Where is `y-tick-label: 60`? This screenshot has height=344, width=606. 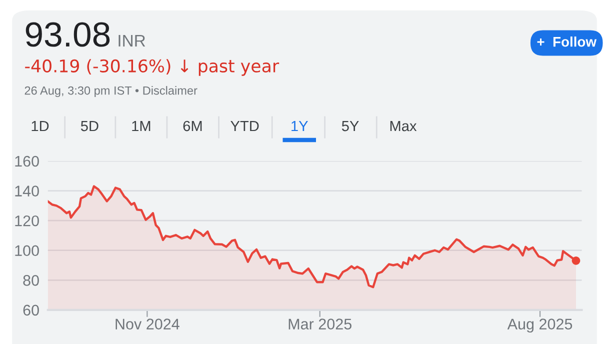
y-tick-label: 60 is located at coordinates (31, 310).